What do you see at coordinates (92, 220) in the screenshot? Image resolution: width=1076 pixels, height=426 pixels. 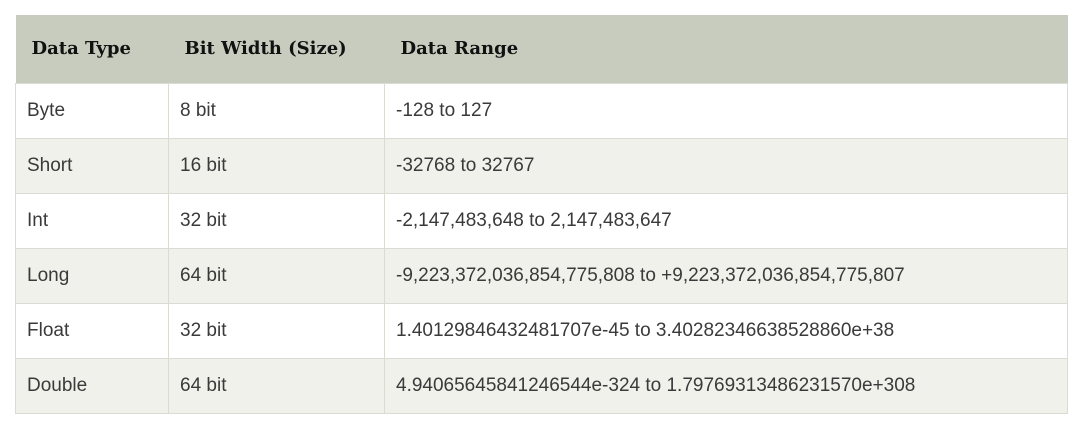 I see `cell-data-type: Int` at bounding box center [92, 220].